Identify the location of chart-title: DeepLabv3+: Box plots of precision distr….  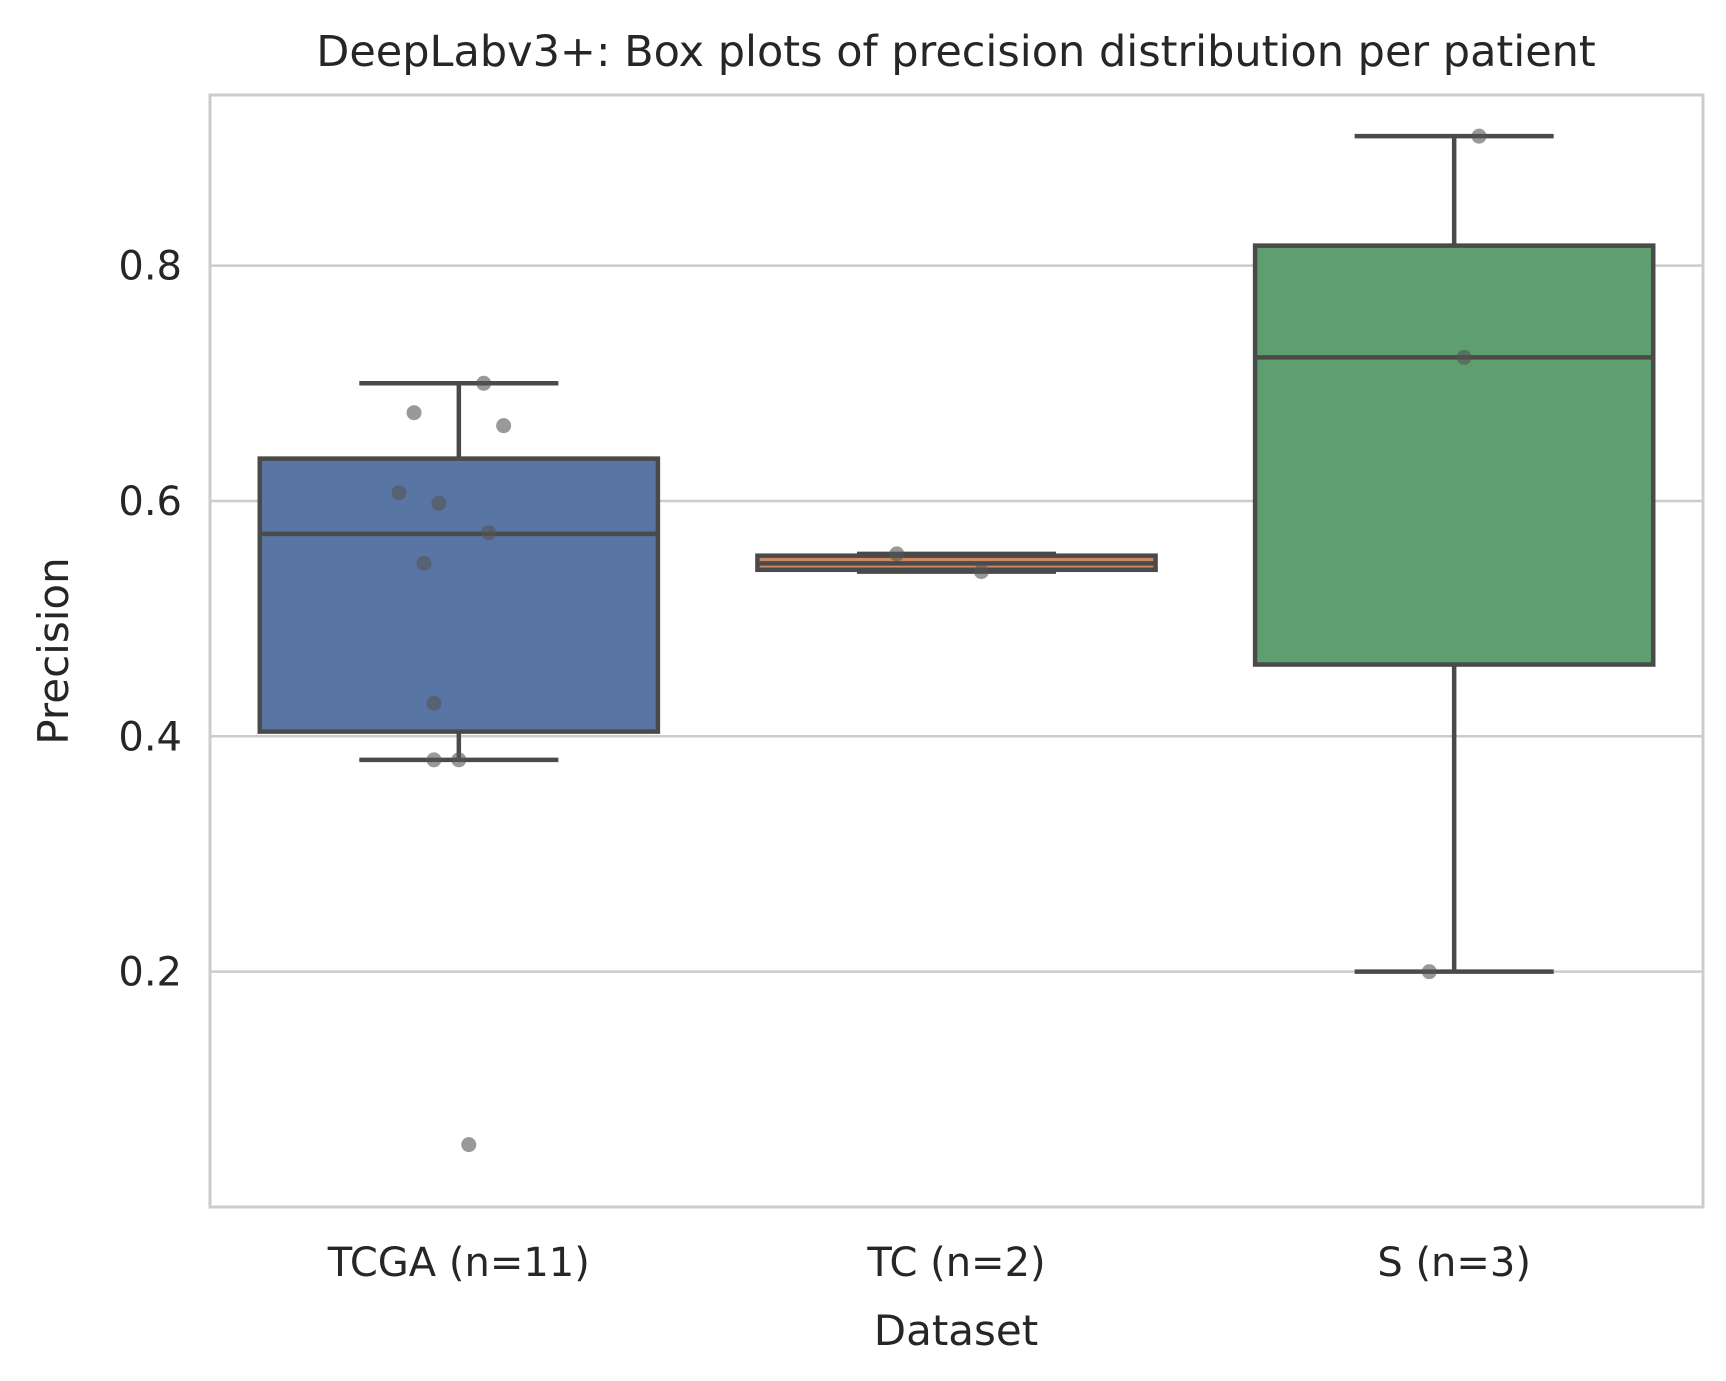
(956, 52).